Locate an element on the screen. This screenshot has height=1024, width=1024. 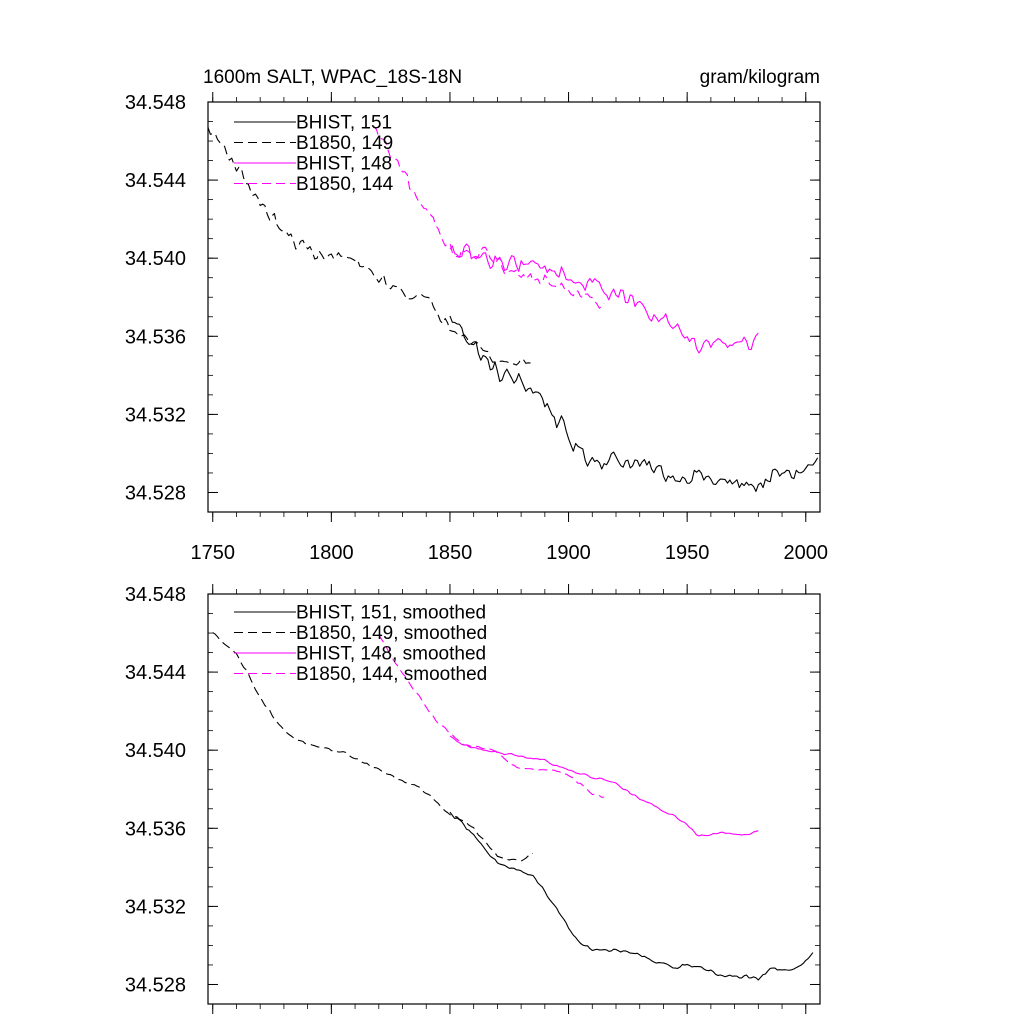
units-label: gram/kilogram is located at coordinates (760, 77).